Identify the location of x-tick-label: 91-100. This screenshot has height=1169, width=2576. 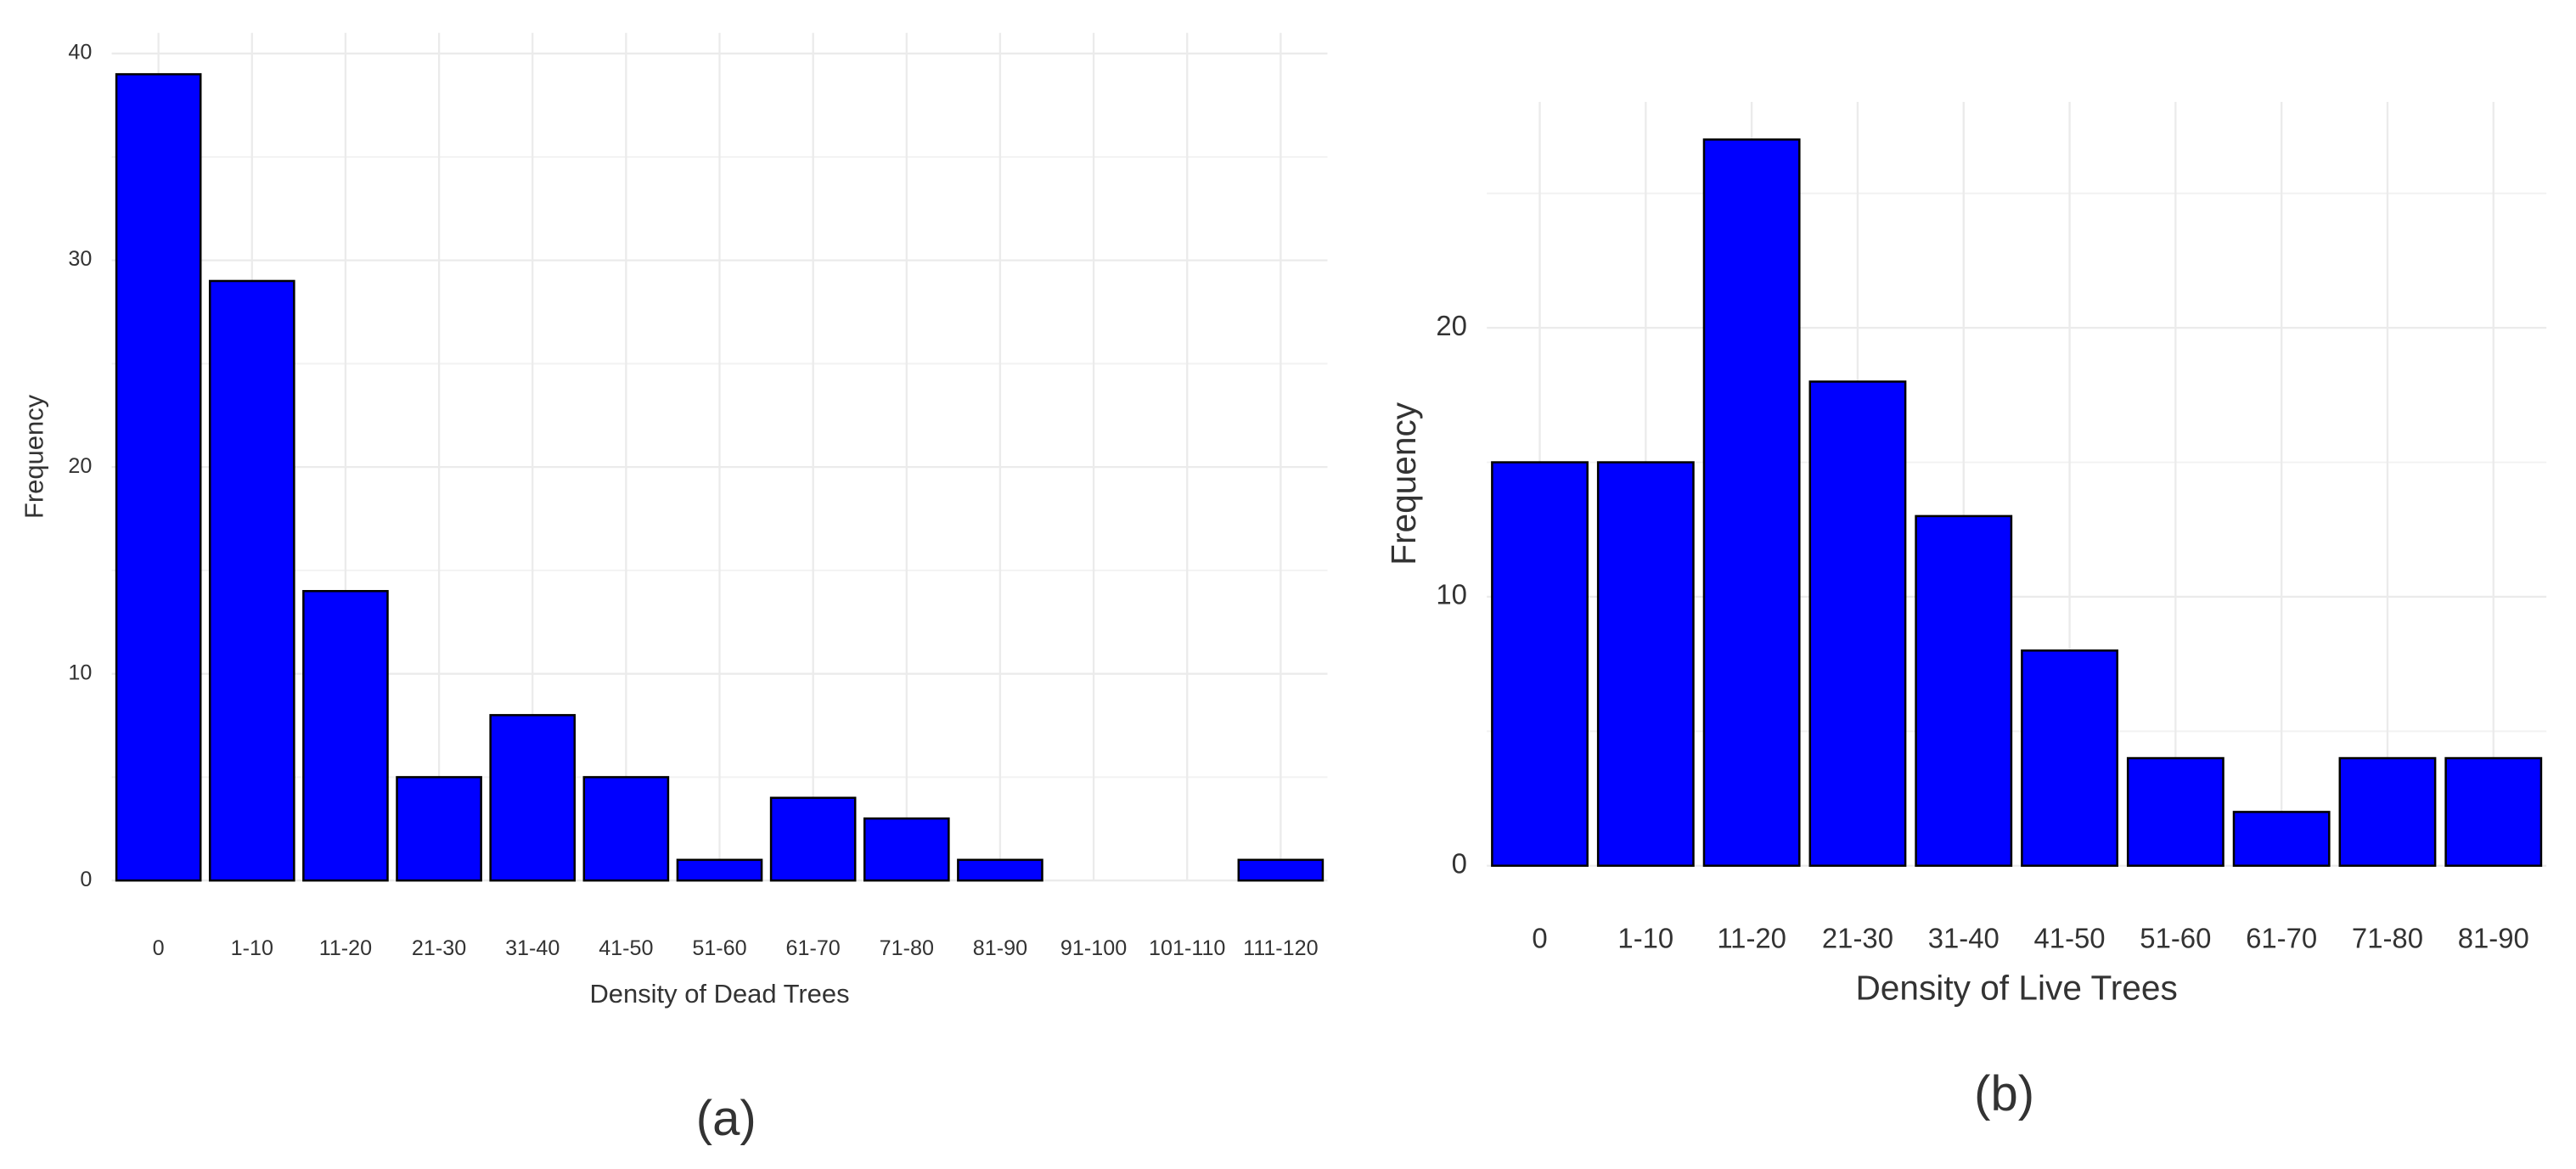
(1093, 948).